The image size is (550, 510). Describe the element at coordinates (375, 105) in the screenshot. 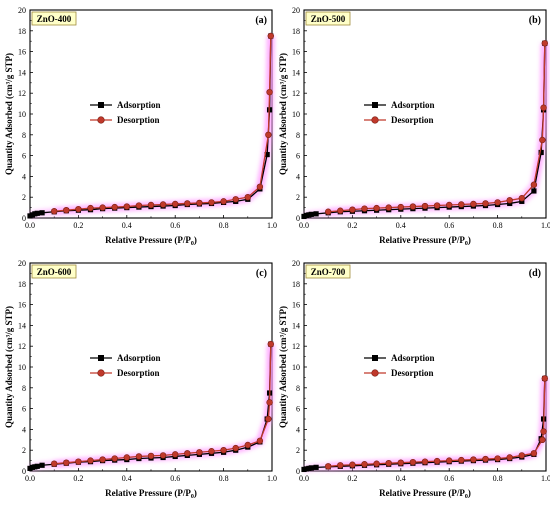

I see `legend-square-marker` at that location.